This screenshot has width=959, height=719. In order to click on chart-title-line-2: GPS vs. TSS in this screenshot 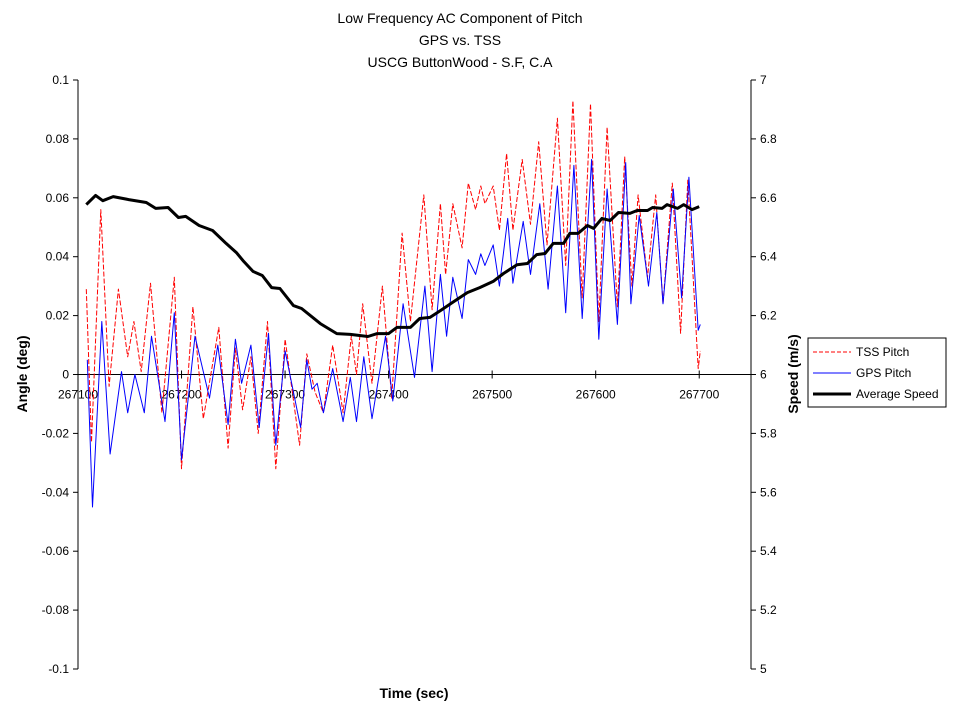, I will do `click(460, 40)`.